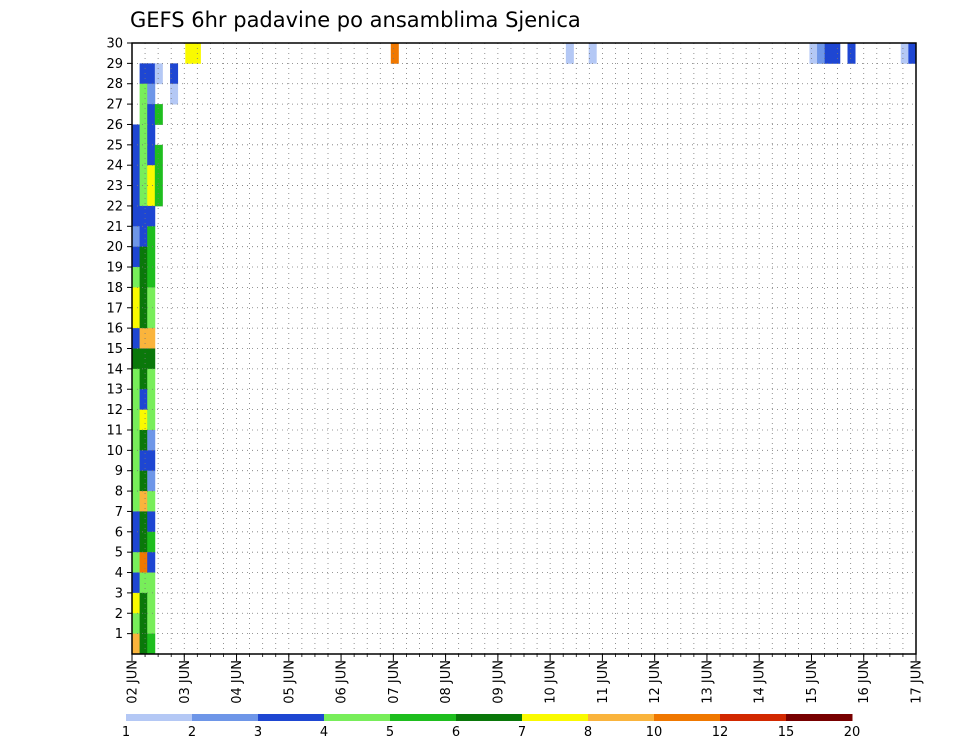  I want to click on y-tick-label: 9, so click(119, 471).